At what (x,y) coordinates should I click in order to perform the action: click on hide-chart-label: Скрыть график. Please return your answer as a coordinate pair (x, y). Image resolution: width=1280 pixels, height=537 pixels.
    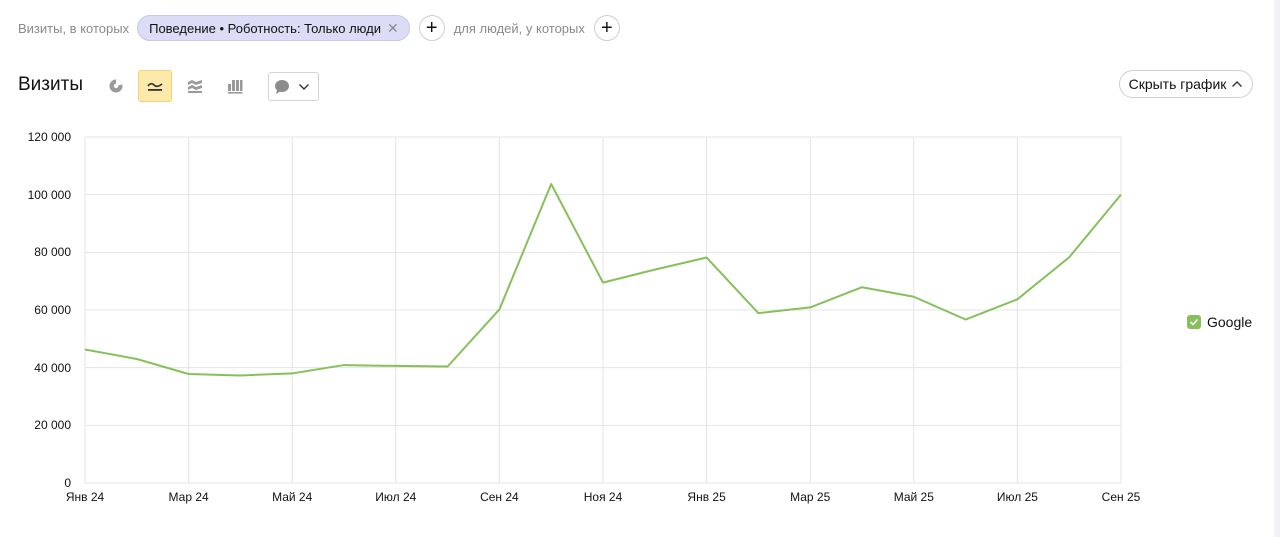
    Looking at the image, I should click on (1177, 84).